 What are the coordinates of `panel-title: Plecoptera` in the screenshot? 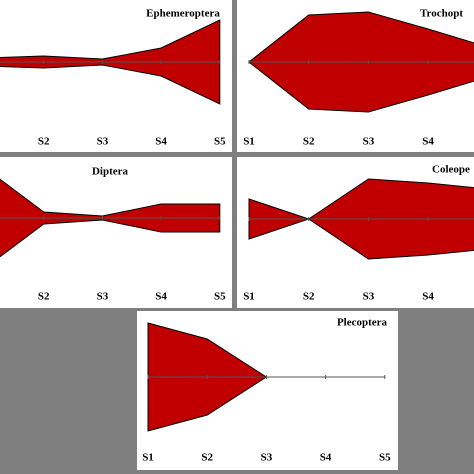 It's located at (362, 323).